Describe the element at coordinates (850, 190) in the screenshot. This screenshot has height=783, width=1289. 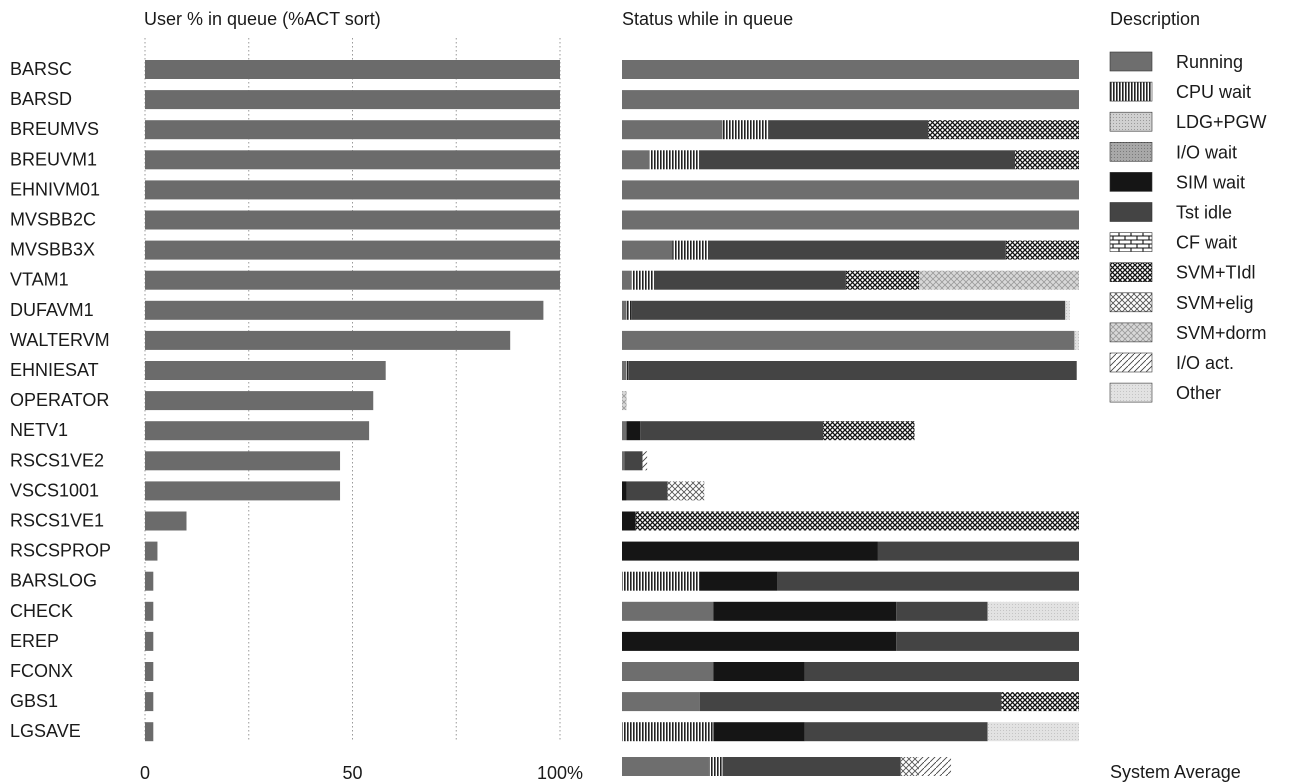
I see `segment-ehnivm01-running` at that location.